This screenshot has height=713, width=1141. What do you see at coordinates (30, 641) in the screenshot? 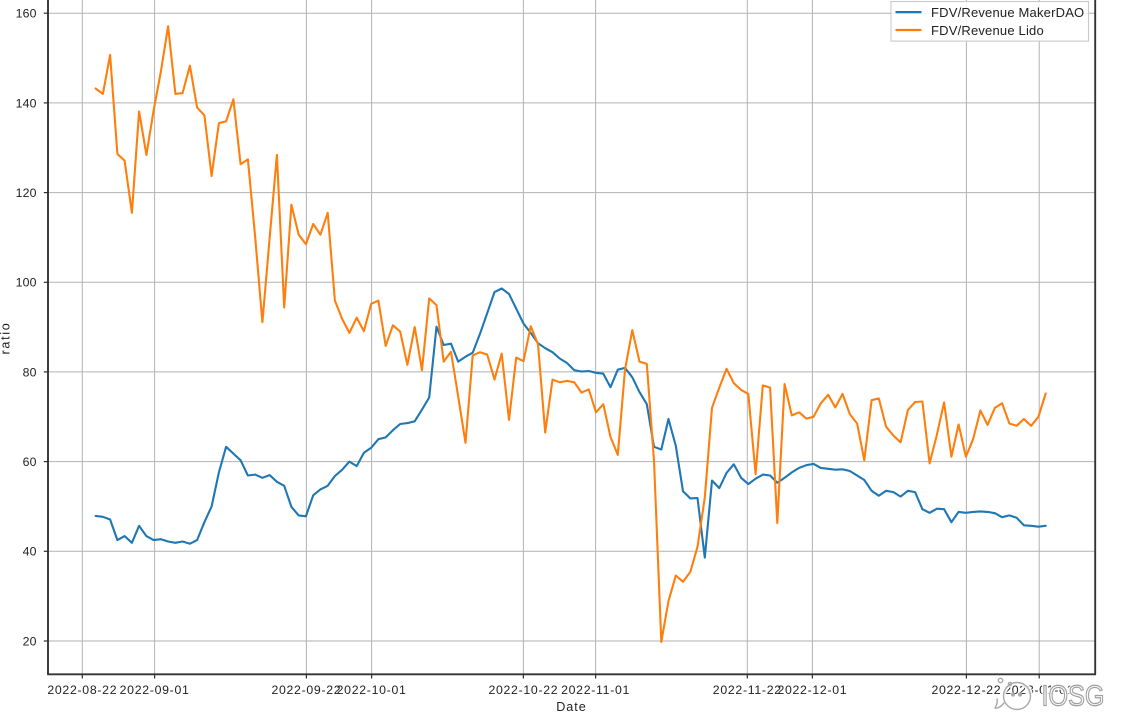
I see `svg-text: 20` at bounding box center [30, 641].